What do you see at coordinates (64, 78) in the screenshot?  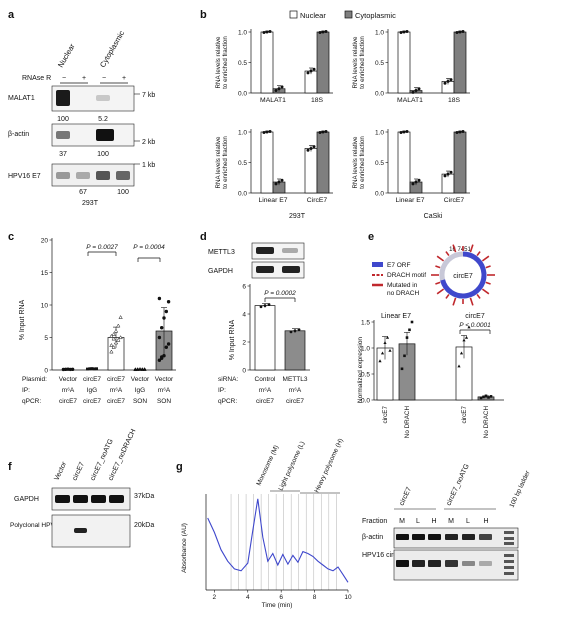 I see `rnase-mark: −` at bounding box center [64, 78].